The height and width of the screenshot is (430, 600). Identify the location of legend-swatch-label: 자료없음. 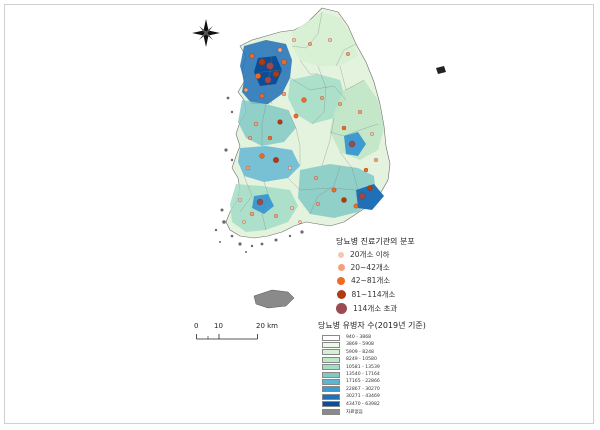
(354, 412).